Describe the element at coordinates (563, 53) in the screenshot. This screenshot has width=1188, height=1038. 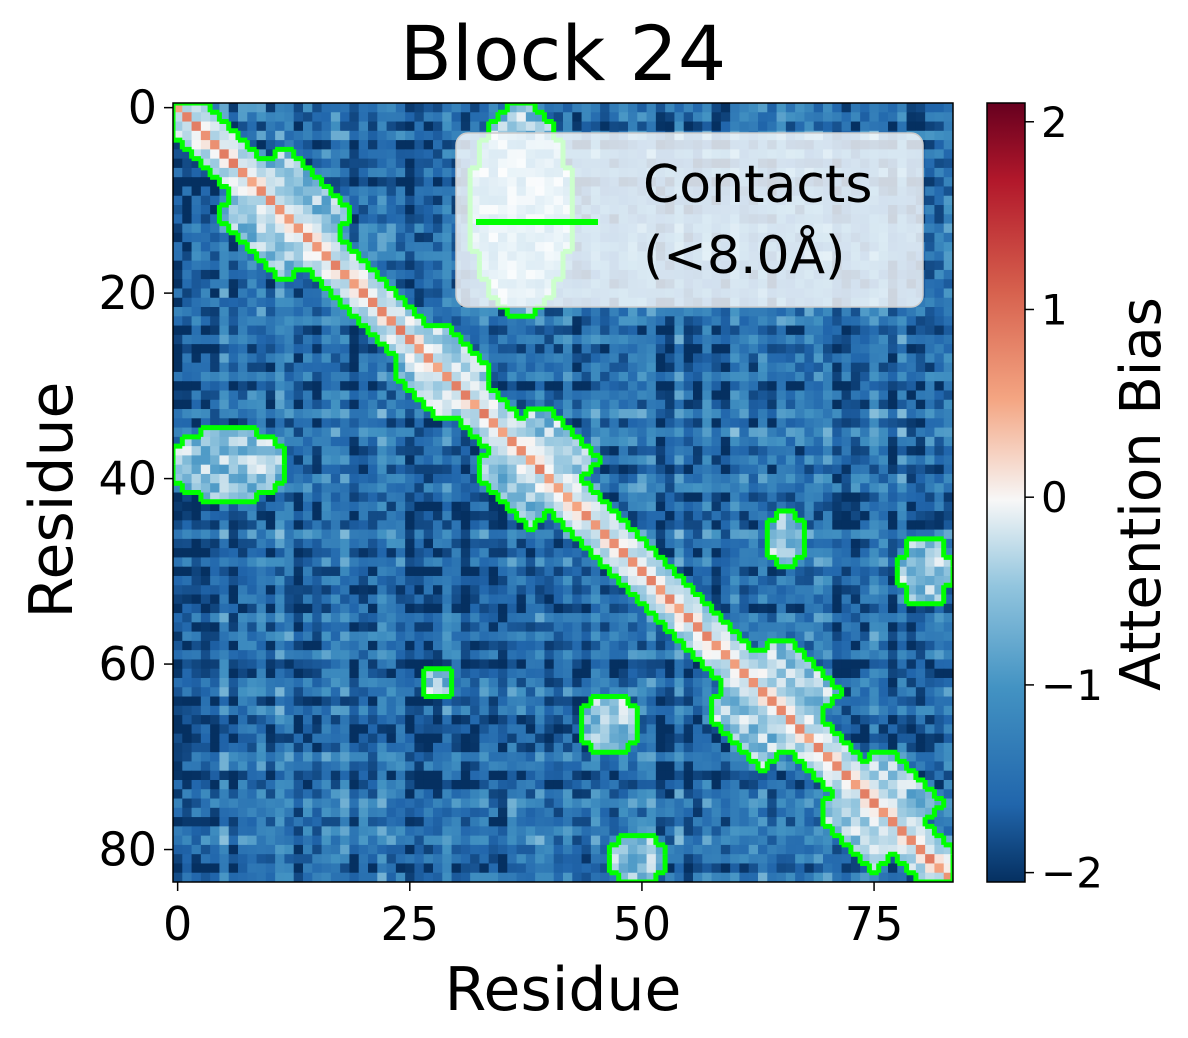
I see `chart-title: Block 24` at that location.